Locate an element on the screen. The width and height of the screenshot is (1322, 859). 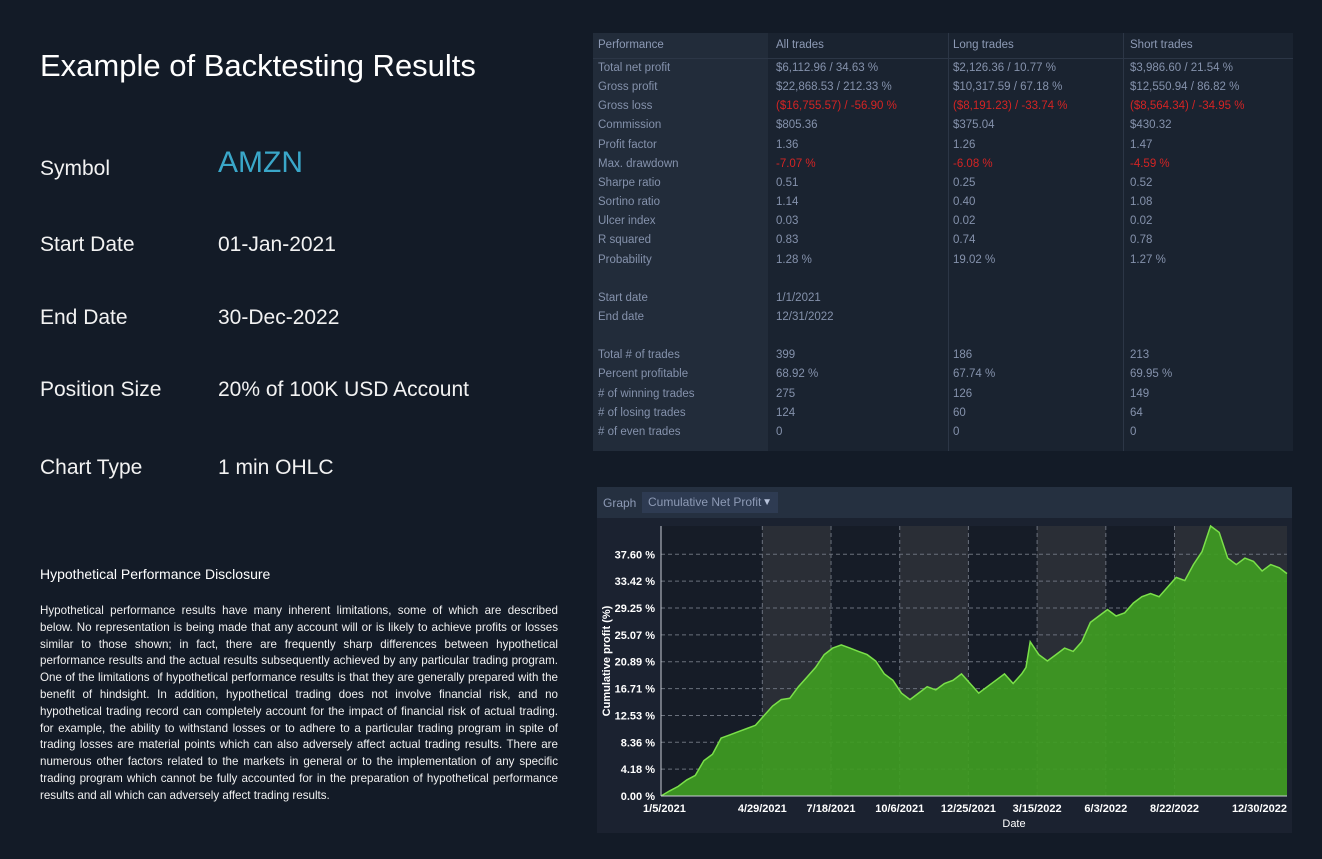
y-tick-label: 25.07 % is located at coordinates (635, 636).